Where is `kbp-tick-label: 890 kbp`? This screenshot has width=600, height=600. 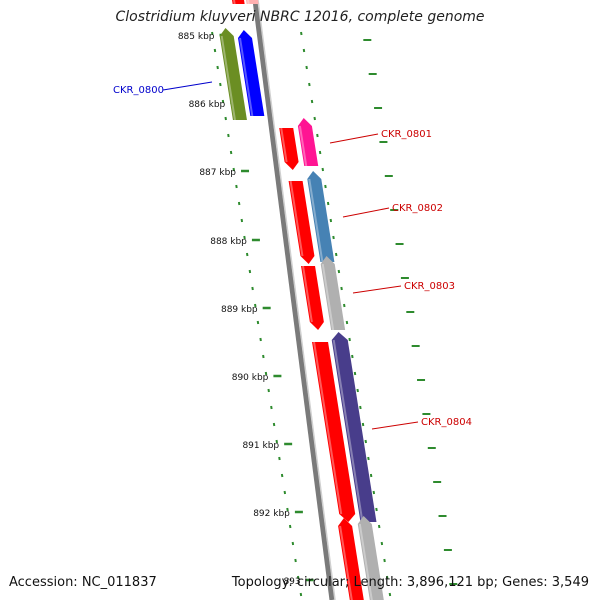
kbp-tick-label: 890 kbp is located at coordinates (250, 378).